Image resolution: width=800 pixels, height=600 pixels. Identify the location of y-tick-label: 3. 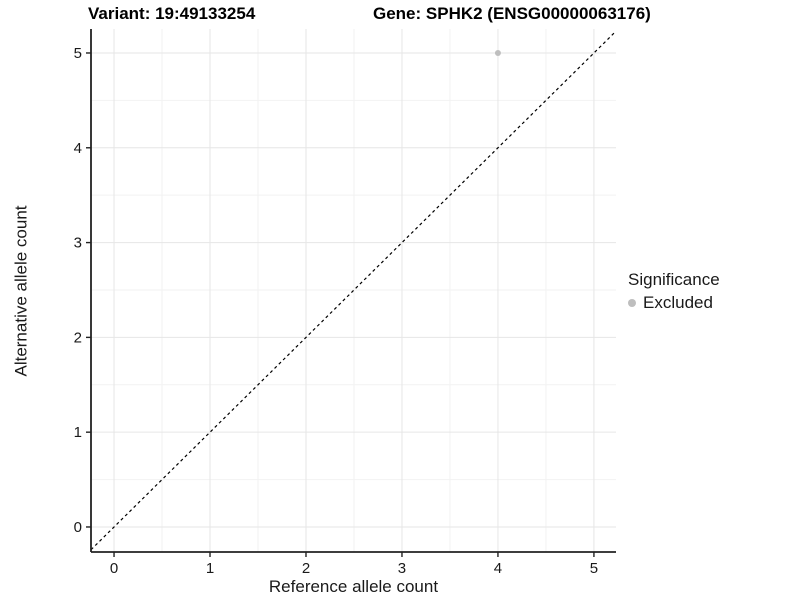
(78, 243).